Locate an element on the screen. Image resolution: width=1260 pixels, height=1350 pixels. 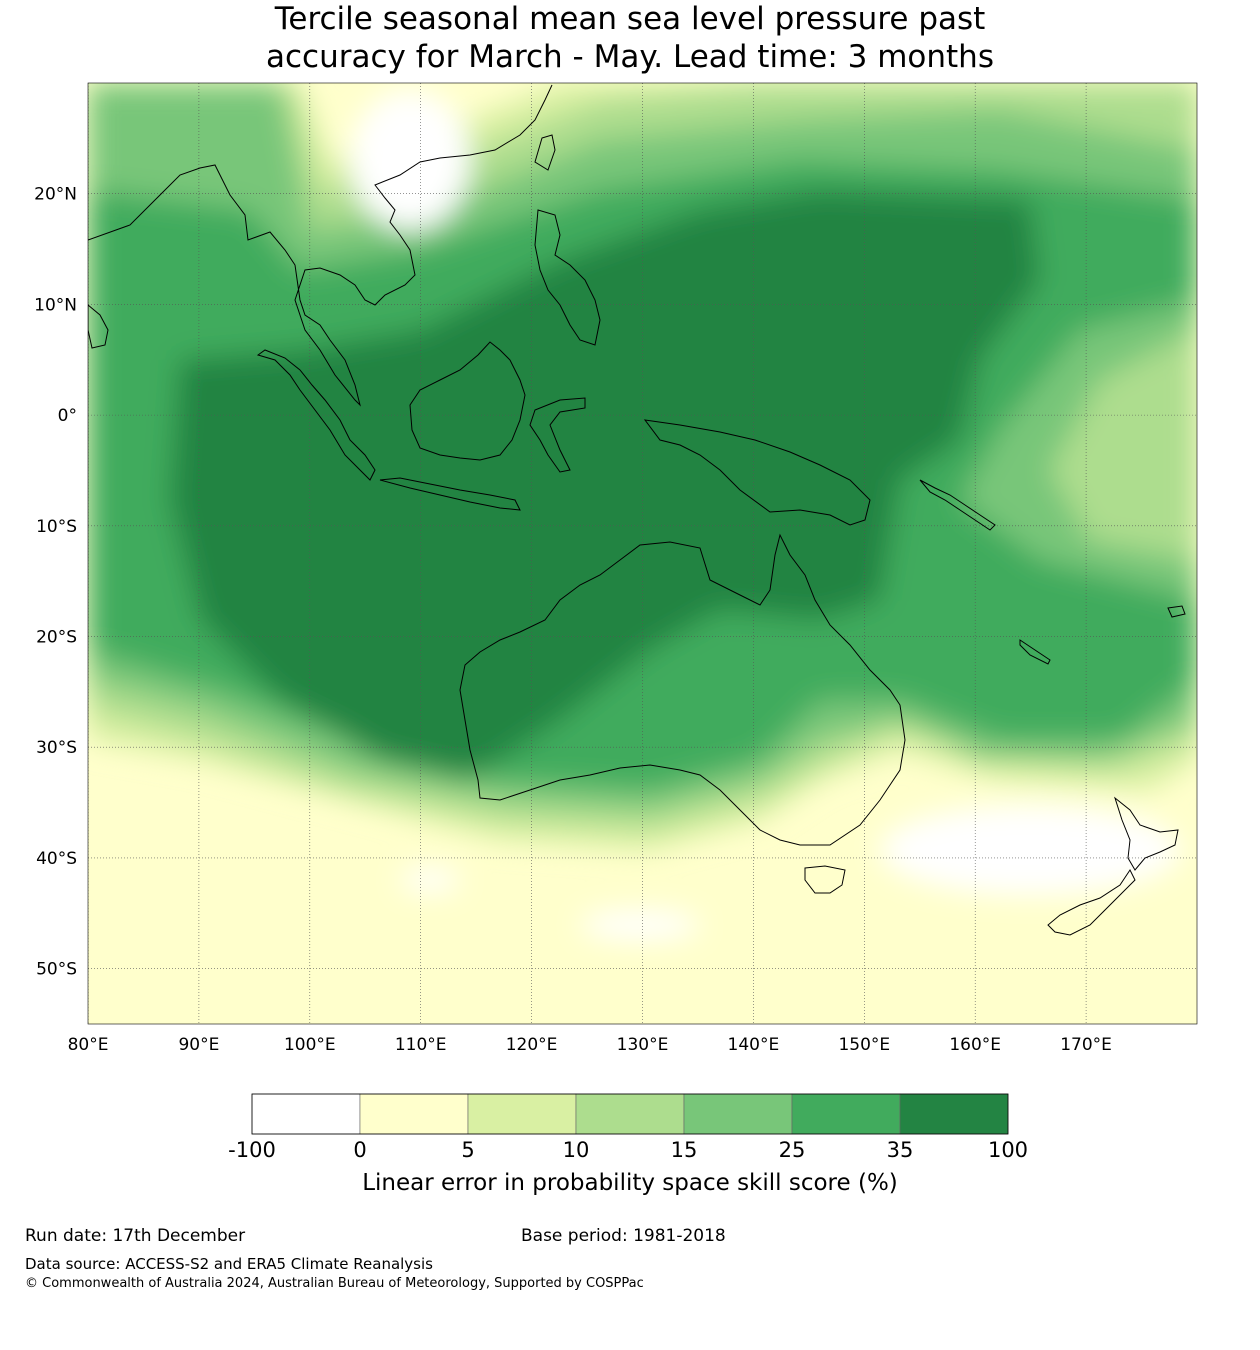
coastline-tasmania is located at coordinates (825, 879).